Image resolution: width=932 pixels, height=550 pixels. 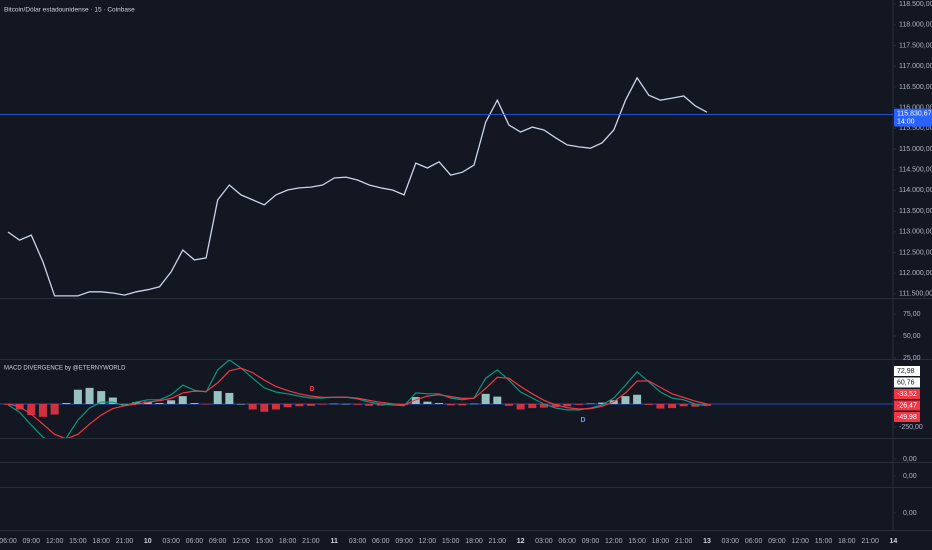 I want to click on macd-plot, so click(x=446, y=399).